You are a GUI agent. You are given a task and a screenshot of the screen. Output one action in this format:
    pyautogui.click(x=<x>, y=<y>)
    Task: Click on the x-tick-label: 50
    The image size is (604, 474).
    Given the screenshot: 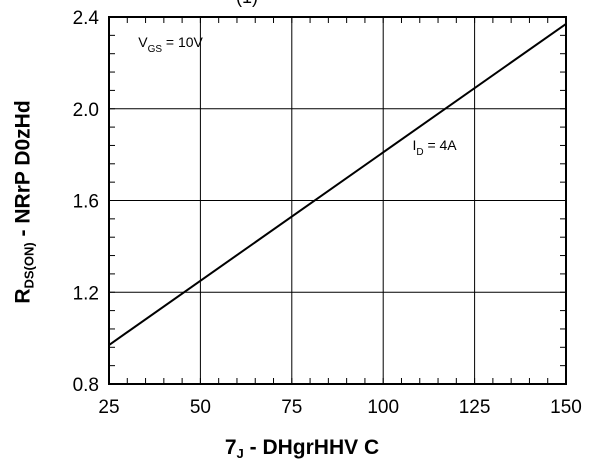 What is the action you would take?
    pyautogui.click(x=200, y=407)
    